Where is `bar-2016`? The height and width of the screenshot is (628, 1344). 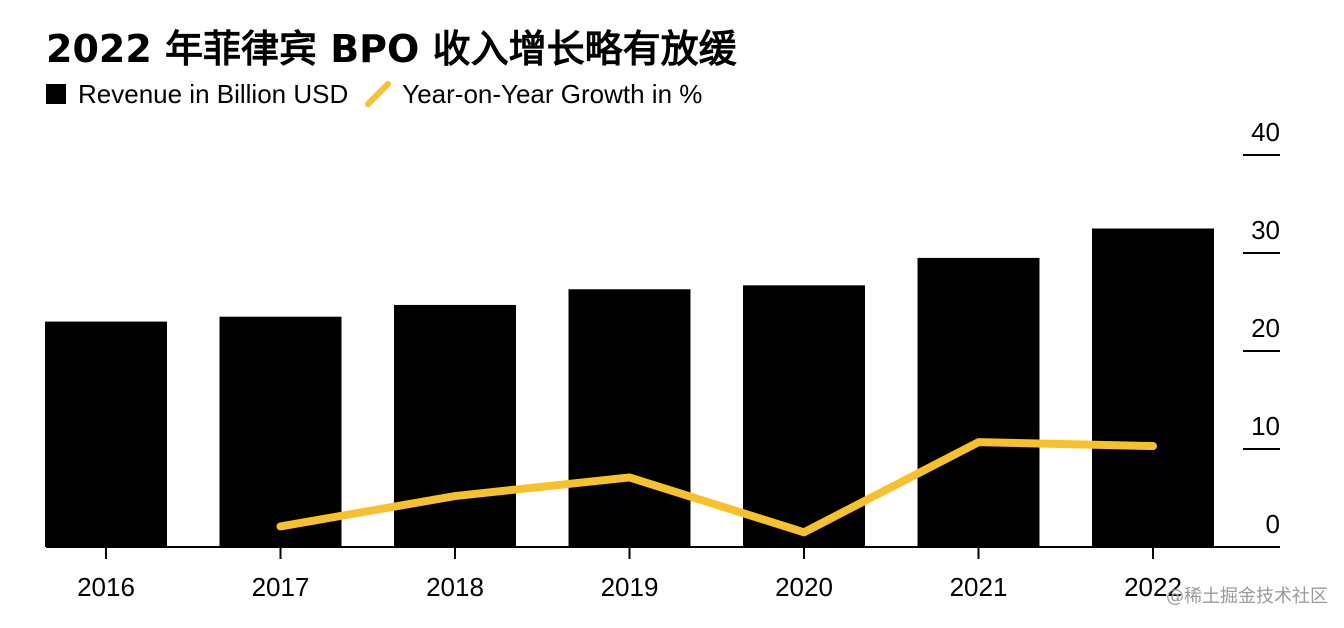 bar-2016 is located at coordinates (106, 434).